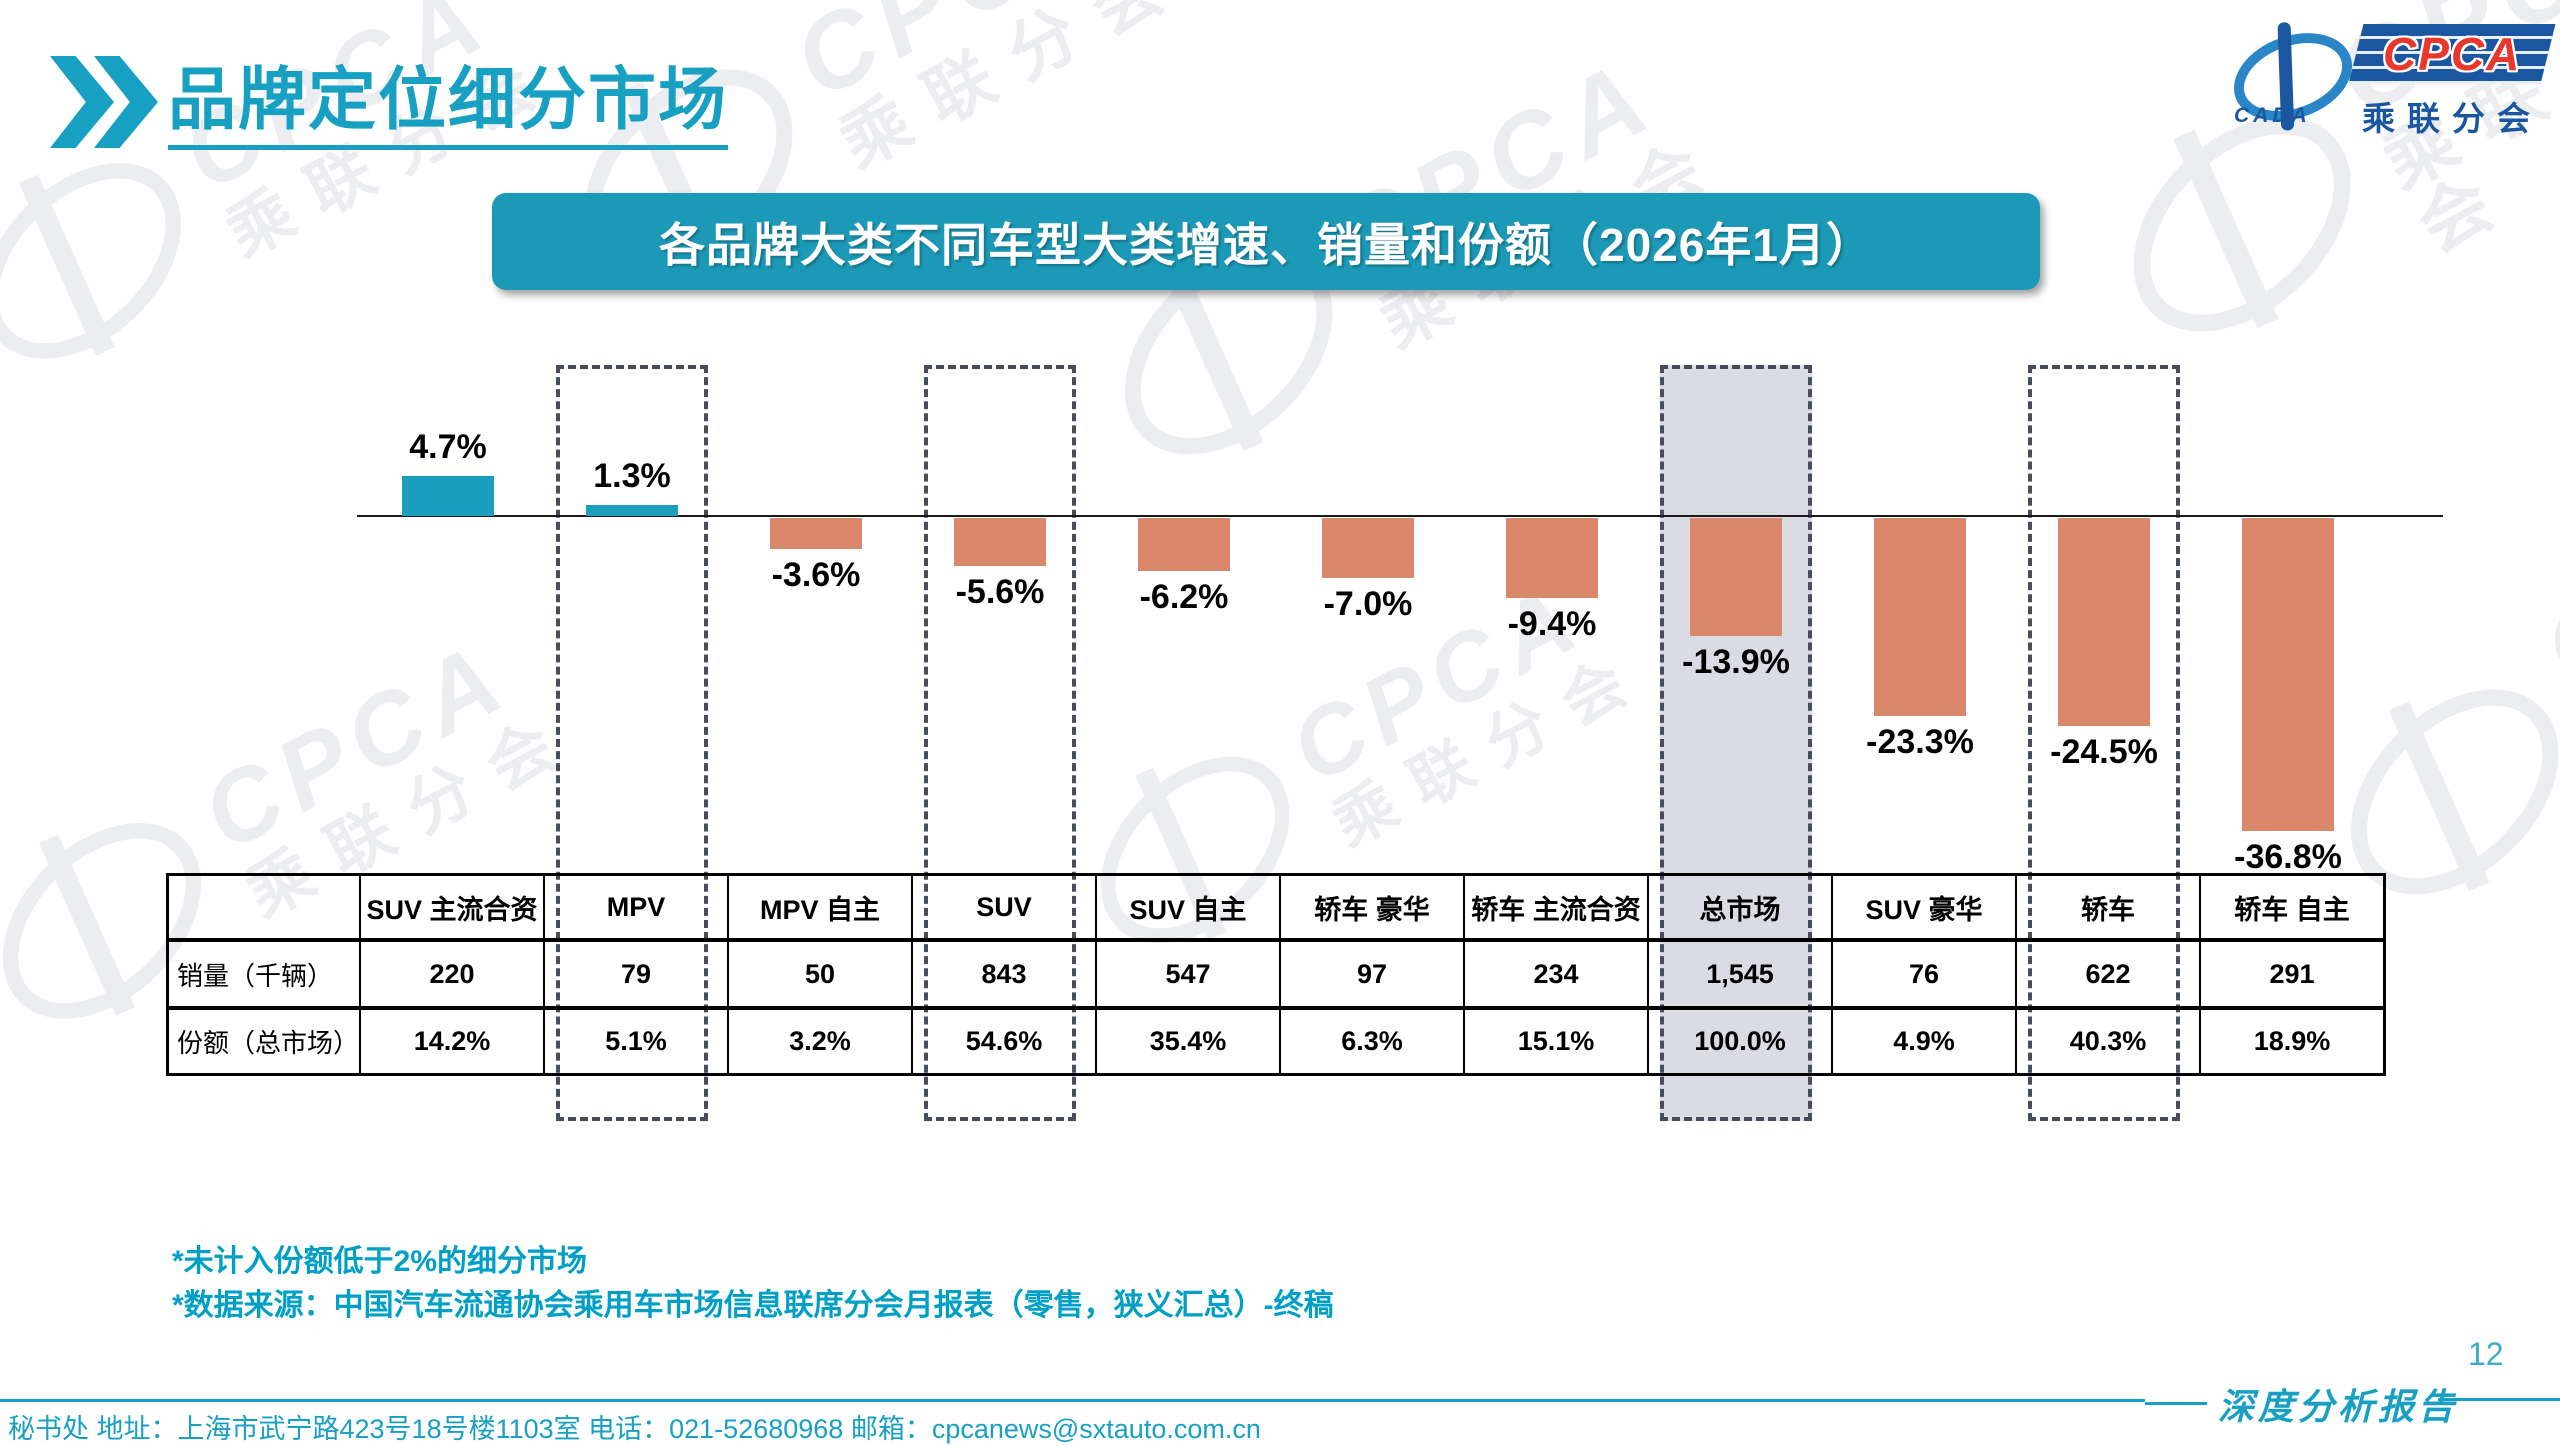  Describe the element at coordinates (451, 1039) in the screenshot. I see `table-cell-share: 14.2%` at that location.